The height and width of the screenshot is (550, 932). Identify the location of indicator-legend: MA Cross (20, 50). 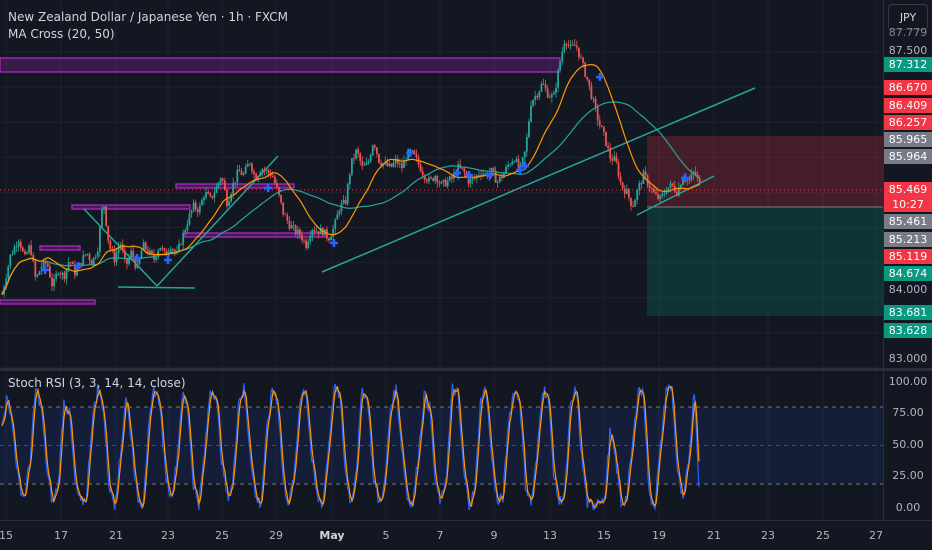
(61, 34).